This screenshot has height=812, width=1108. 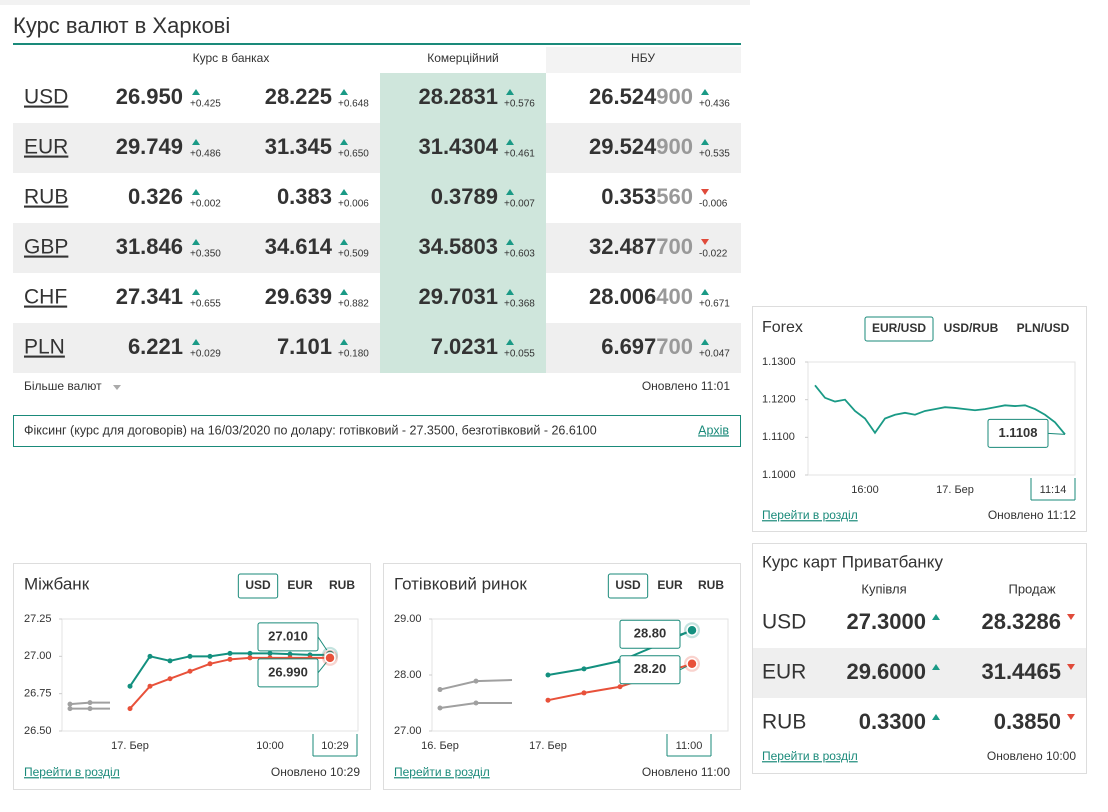 What do you see at coordinates (692, 630) in the screenshot?
I see `last-point` at bounding box center [692, 630].